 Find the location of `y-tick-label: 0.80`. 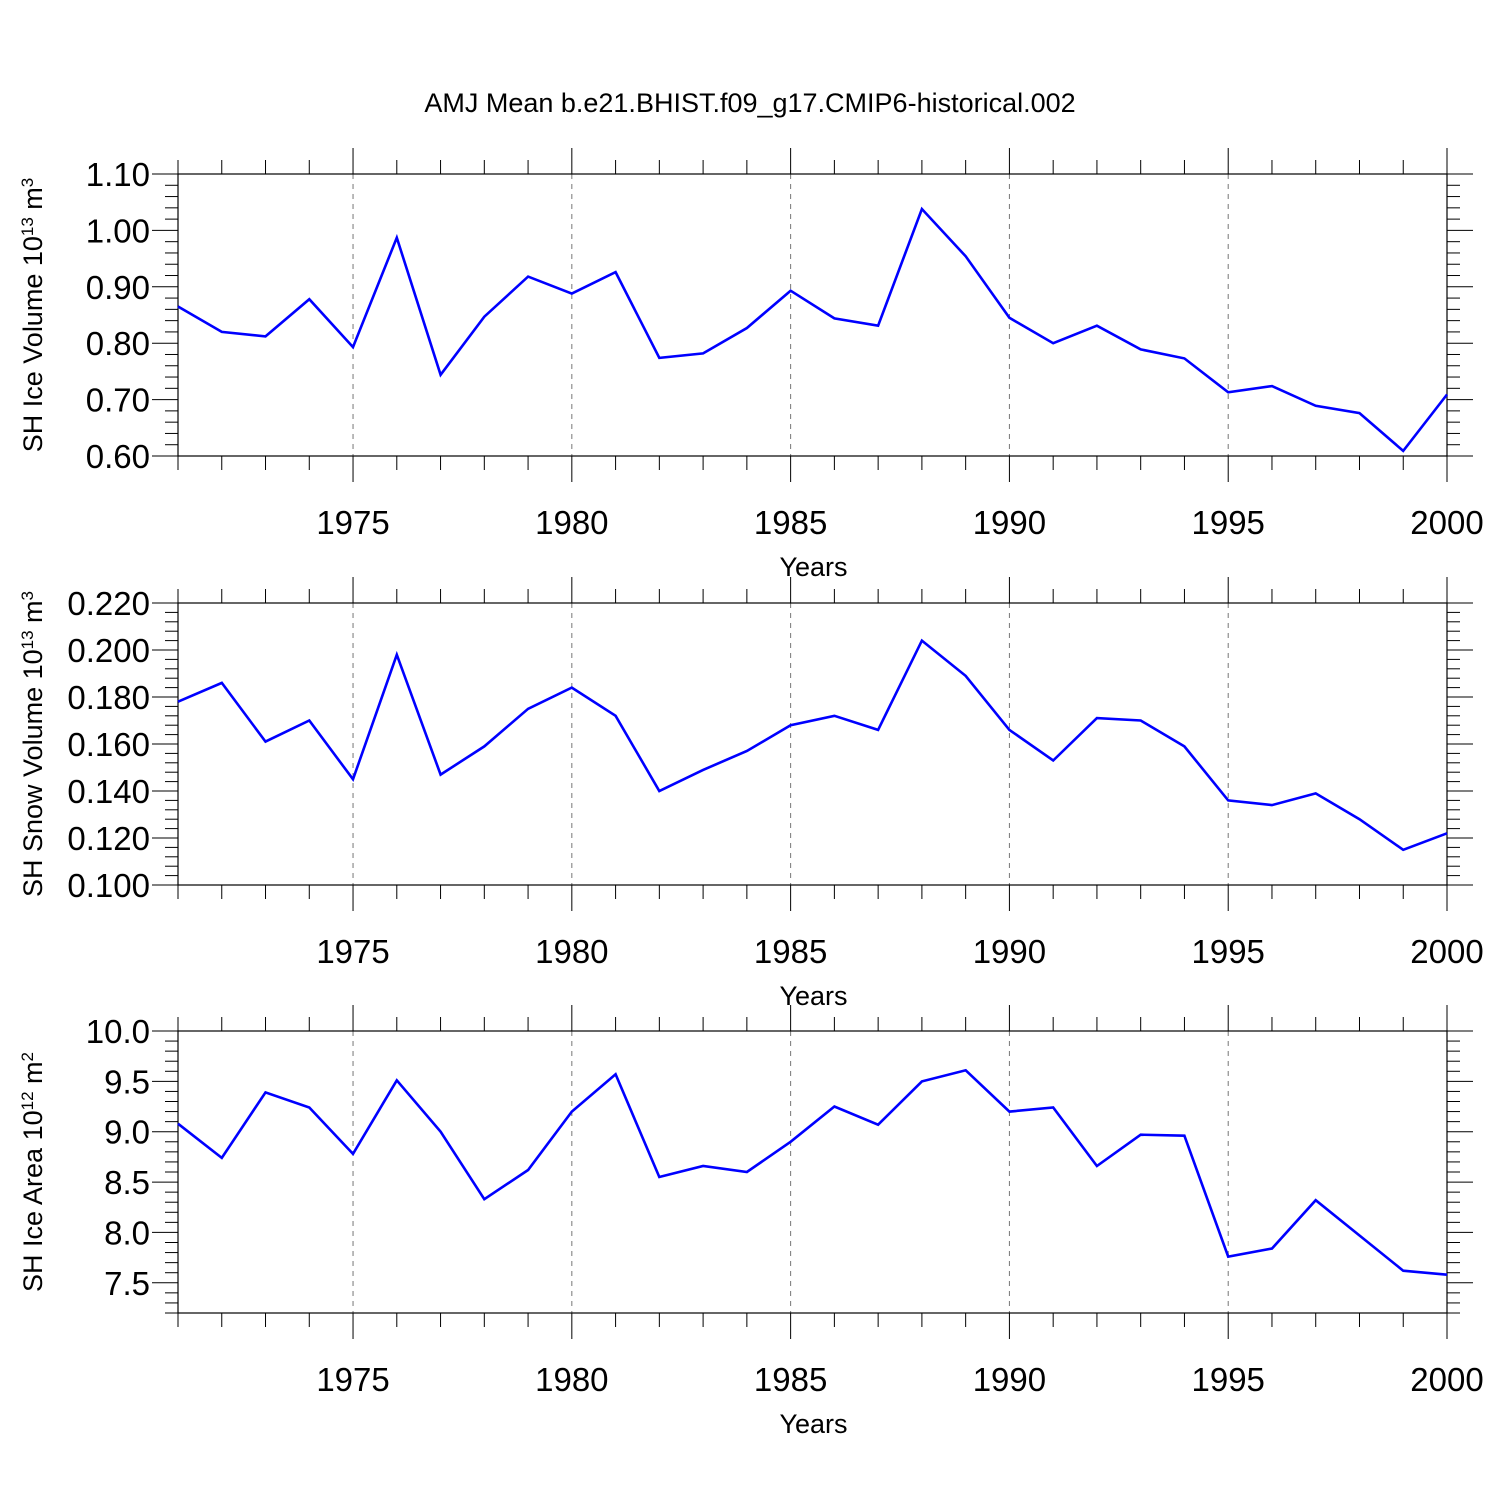

y-tick-label: 0.80 is located at coordinates (118, 343).